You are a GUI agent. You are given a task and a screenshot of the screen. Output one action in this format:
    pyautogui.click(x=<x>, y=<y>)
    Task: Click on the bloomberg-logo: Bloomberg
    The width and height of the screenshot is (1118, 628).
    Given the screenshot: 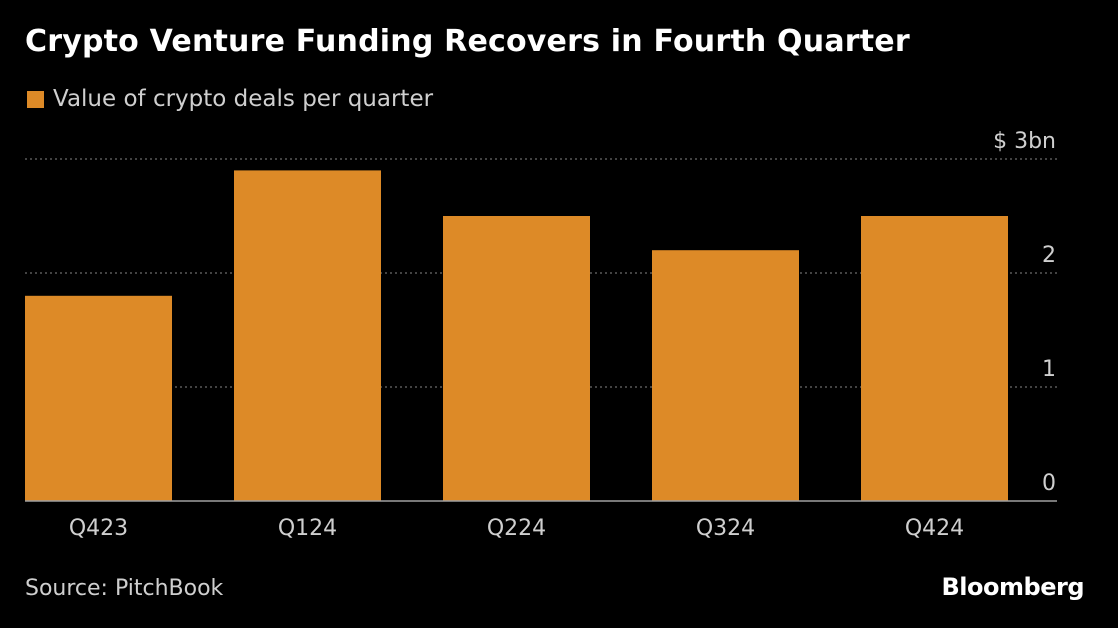 What is the action you would take?
    pyautogui.click(x=1013, y=587)
    